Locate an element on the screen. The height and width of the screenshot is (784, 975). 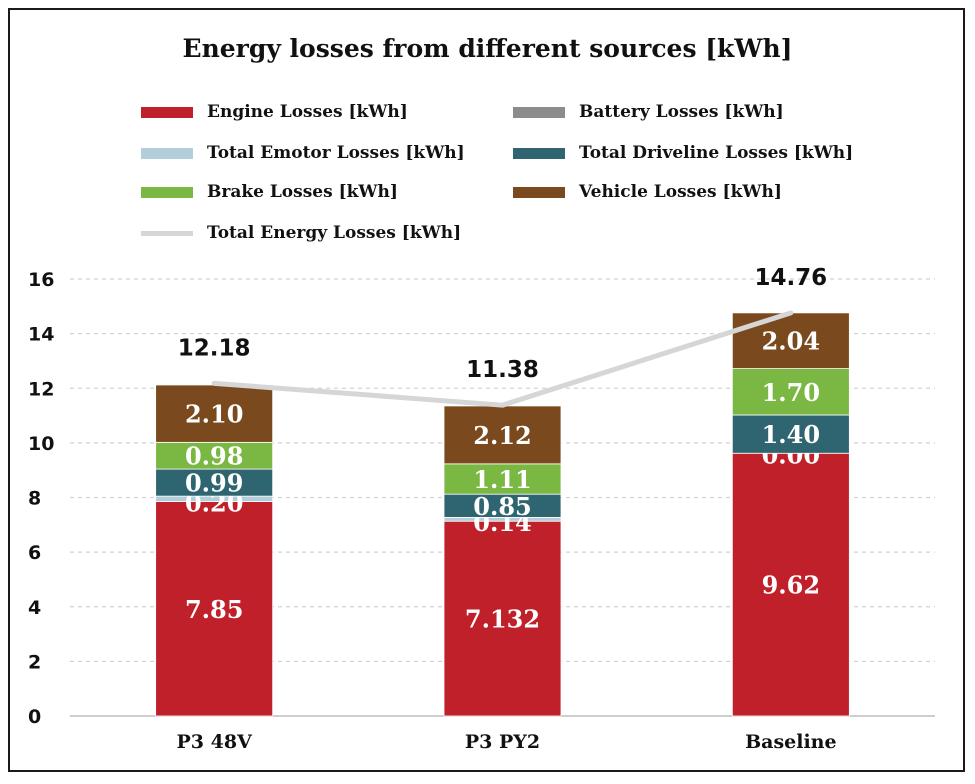
x-tick-label: Baseline is located at coordinates (791, 742).